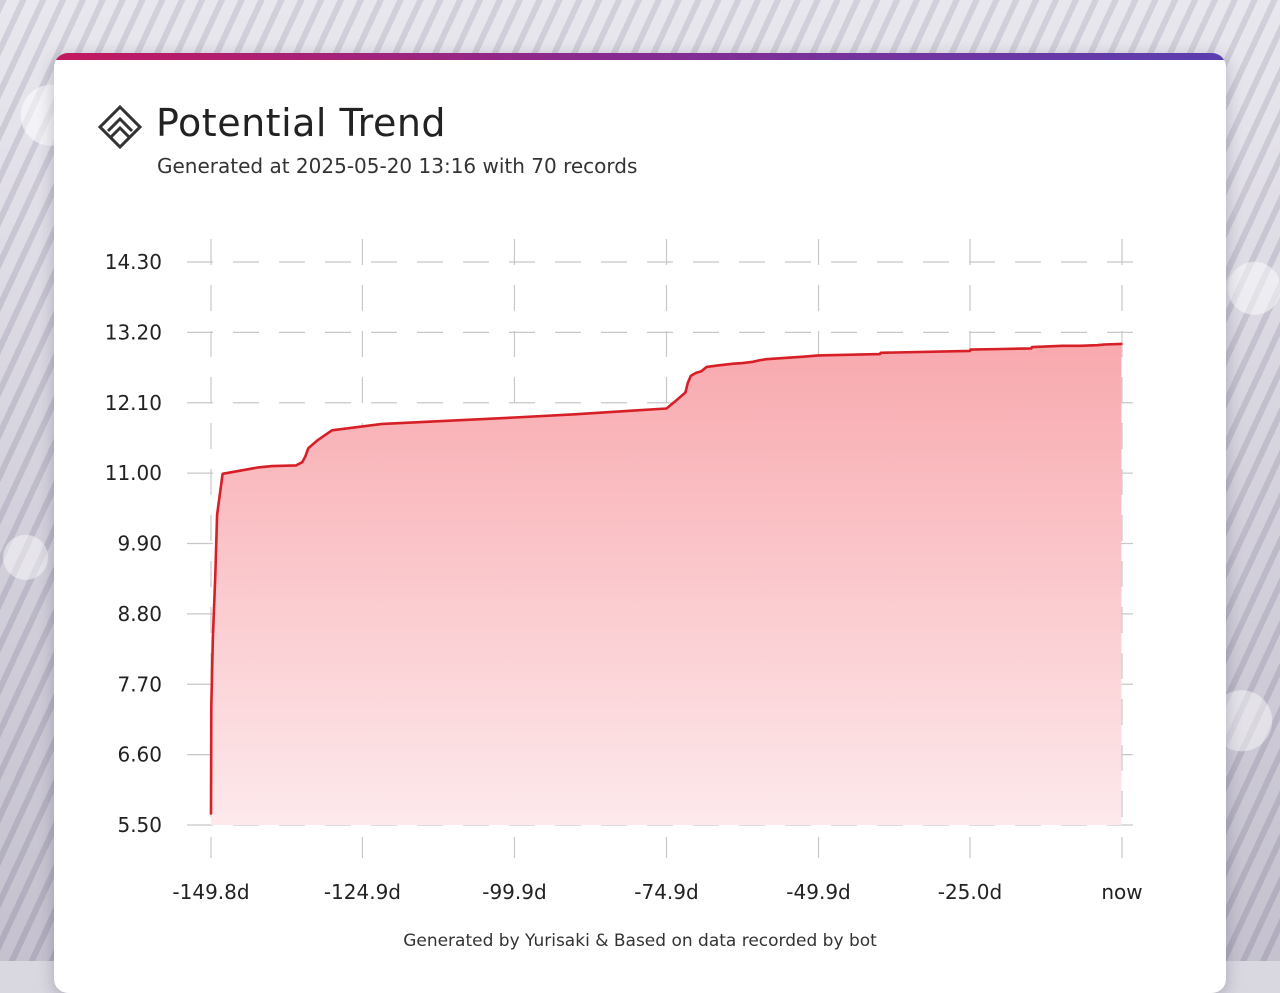 This screenshot has width=1280, height=993. I want to click on y-tick-label: 12.10, so click(133, 403).